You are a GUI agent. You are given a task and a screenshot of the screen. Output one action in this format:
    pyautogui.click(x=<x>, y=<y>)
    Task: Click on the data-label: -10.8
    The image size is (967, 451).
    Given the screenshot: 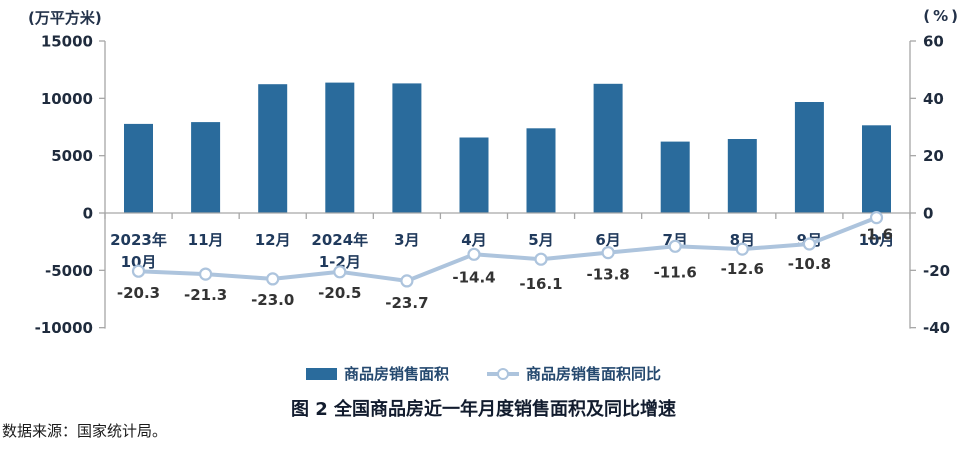 What is the action you would take?
    pyautogui.click(x=809, y=264)
    